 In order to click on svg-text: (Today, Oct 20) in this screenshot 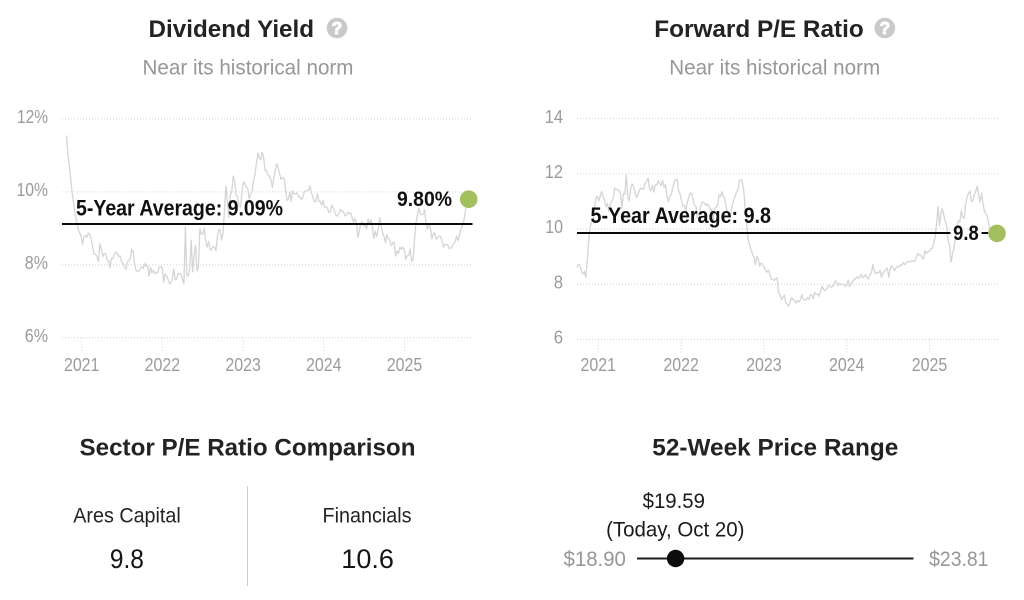, I will do `click(675, 530)`.